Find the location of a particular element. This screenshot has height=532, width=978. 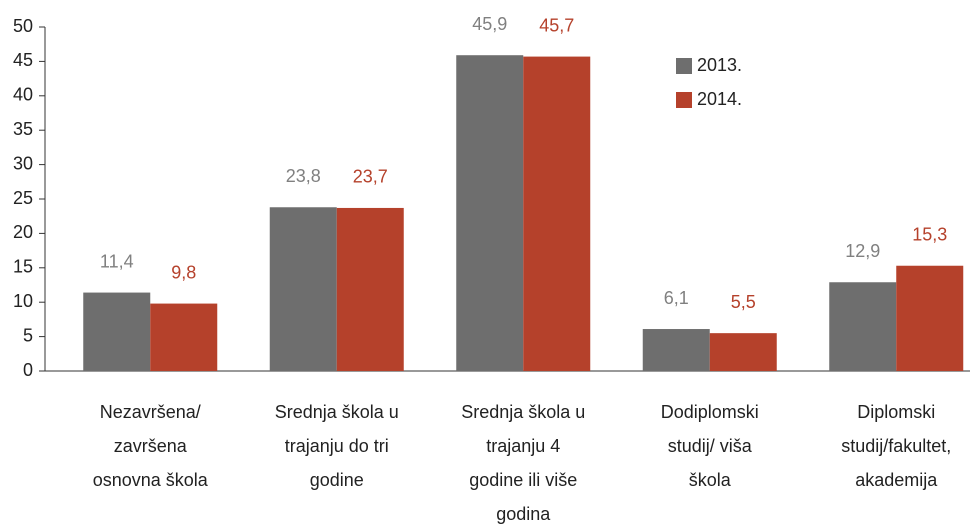

data-label: 23,8 is located at coordinates (303, 176).